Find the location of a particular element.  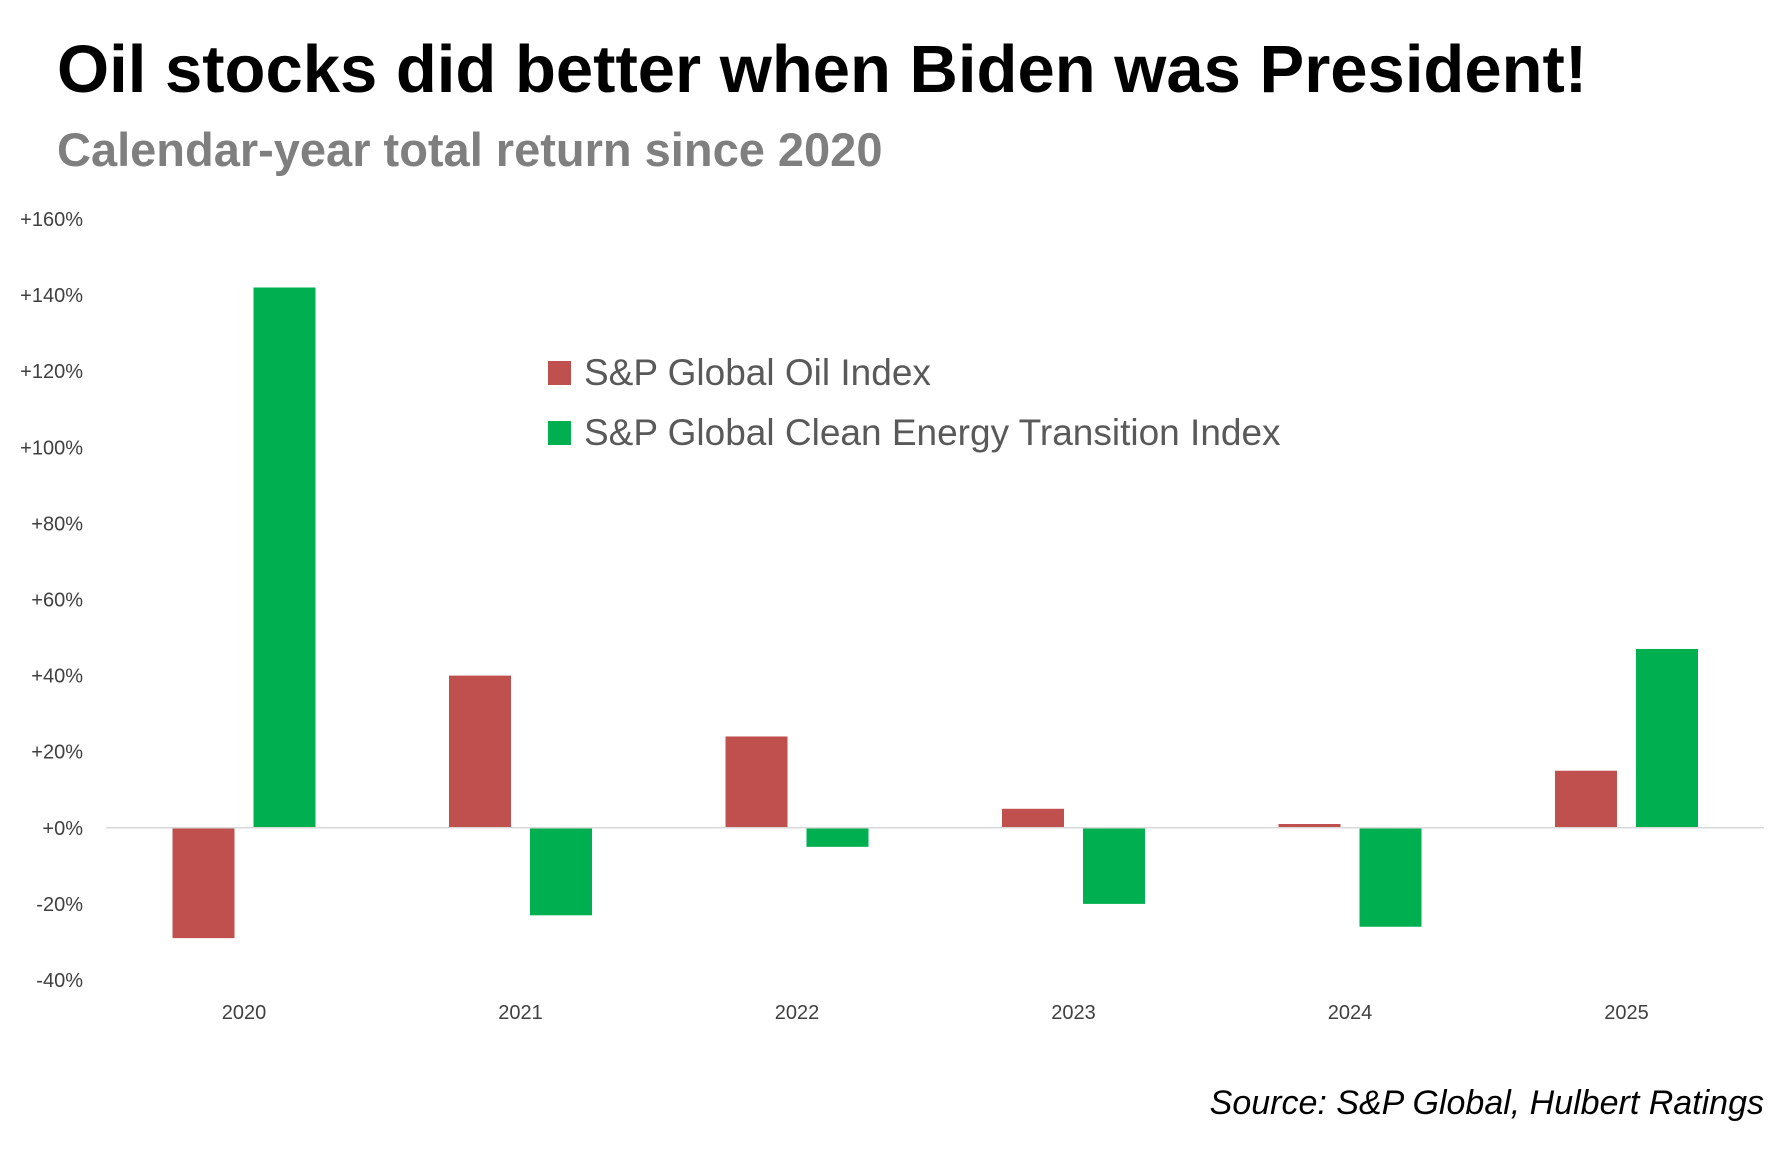

clean-energy-bar-2020 is located at coordinates (284, 557).